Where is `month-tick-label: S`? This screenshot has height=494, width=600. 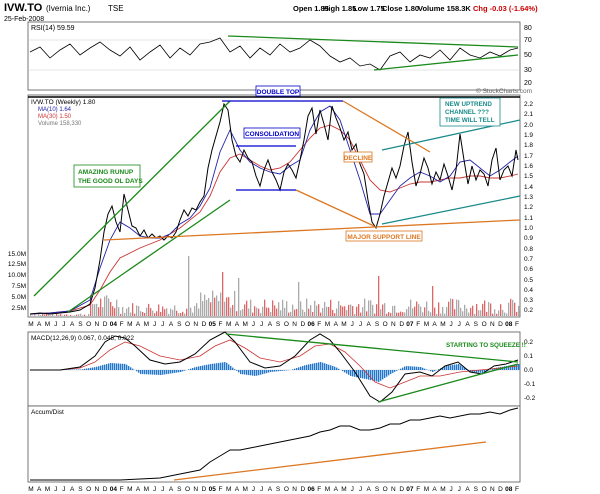
month-tick-label: S is located at coordinates (476, 324).